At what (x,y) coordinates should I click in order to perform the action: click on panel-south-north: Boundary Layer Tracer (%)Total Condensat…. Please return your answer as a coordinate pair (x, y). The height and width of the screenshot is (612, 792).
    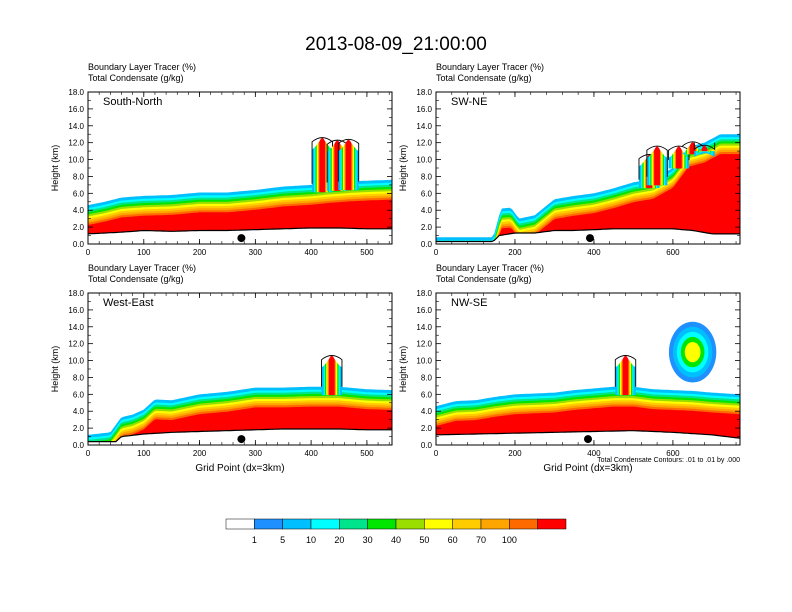
    Looking at the image, I should click on (221, 159).